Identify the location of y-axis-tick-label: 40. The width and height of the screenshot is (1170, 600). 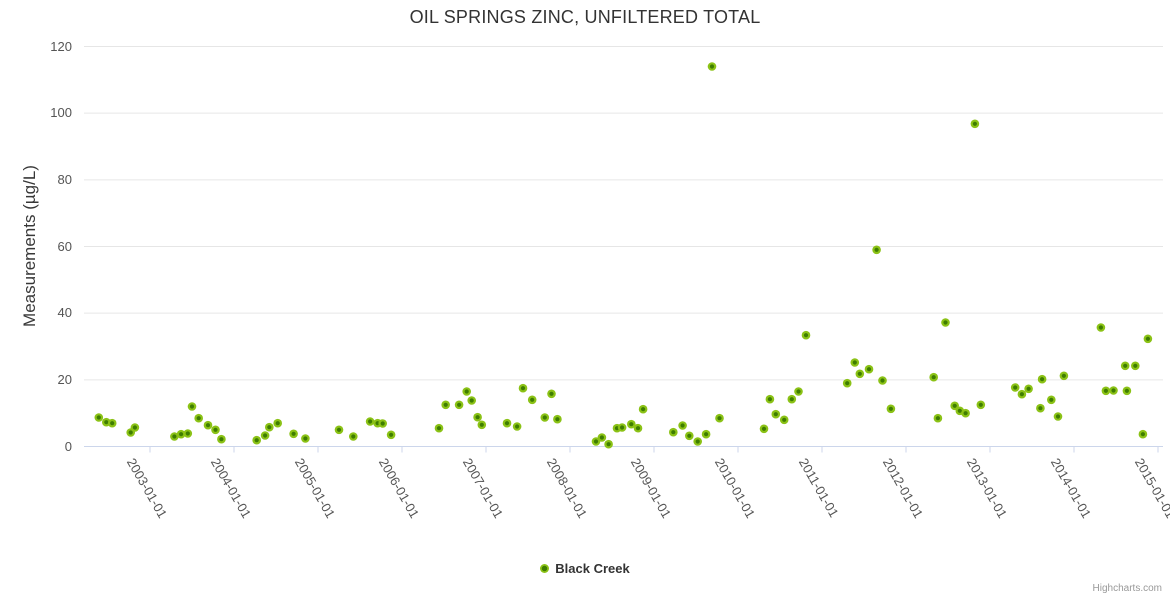
(64, 313).